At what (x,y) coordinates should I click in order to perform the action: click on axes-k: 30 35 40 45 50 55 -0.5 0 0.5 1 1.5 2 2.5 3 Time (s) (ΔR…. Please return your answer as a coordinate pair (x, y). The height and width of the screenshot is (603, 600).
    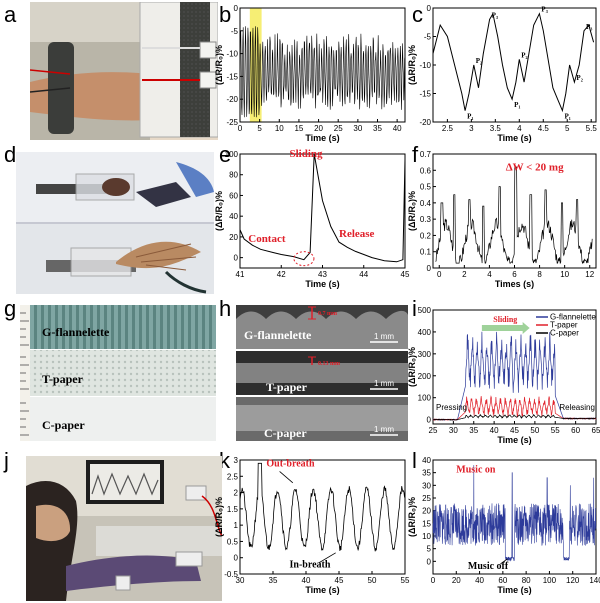
    Looking at the image, I should click on (312, 525).